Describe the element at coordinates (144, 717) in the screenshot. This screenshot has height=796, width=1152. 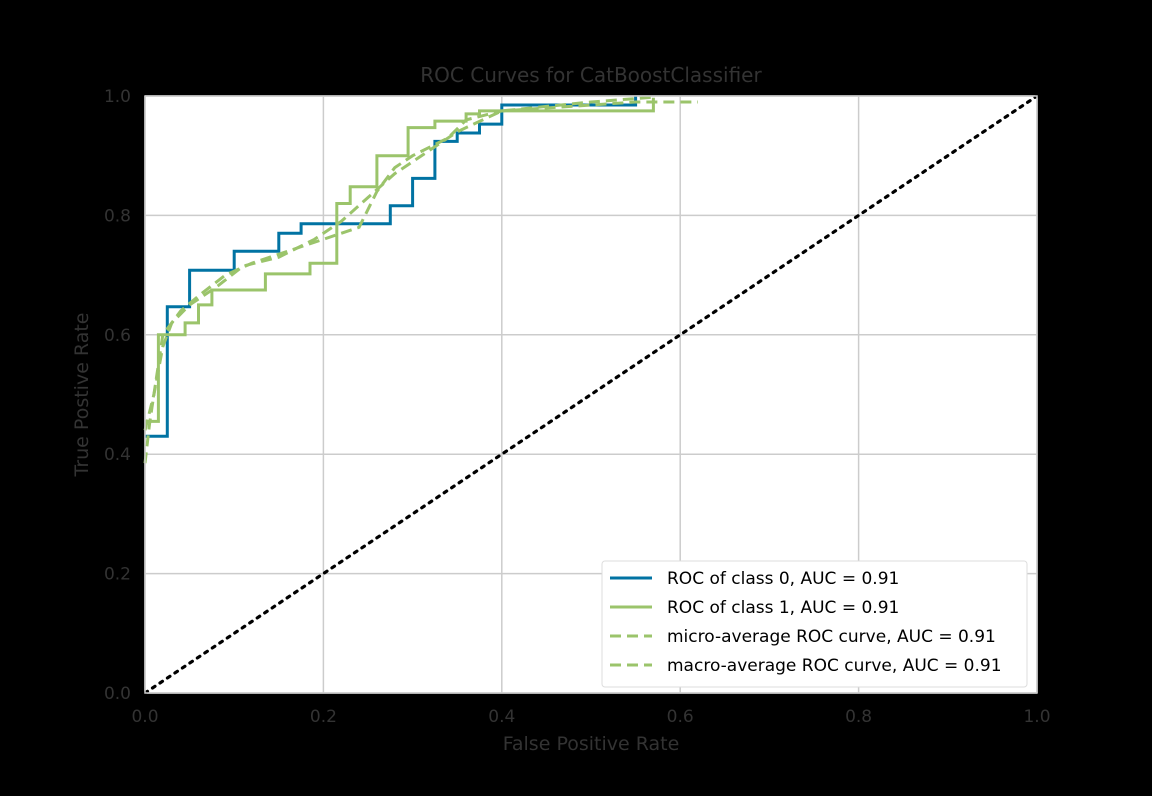
I see `x-tick-label: 0.0` at that location.